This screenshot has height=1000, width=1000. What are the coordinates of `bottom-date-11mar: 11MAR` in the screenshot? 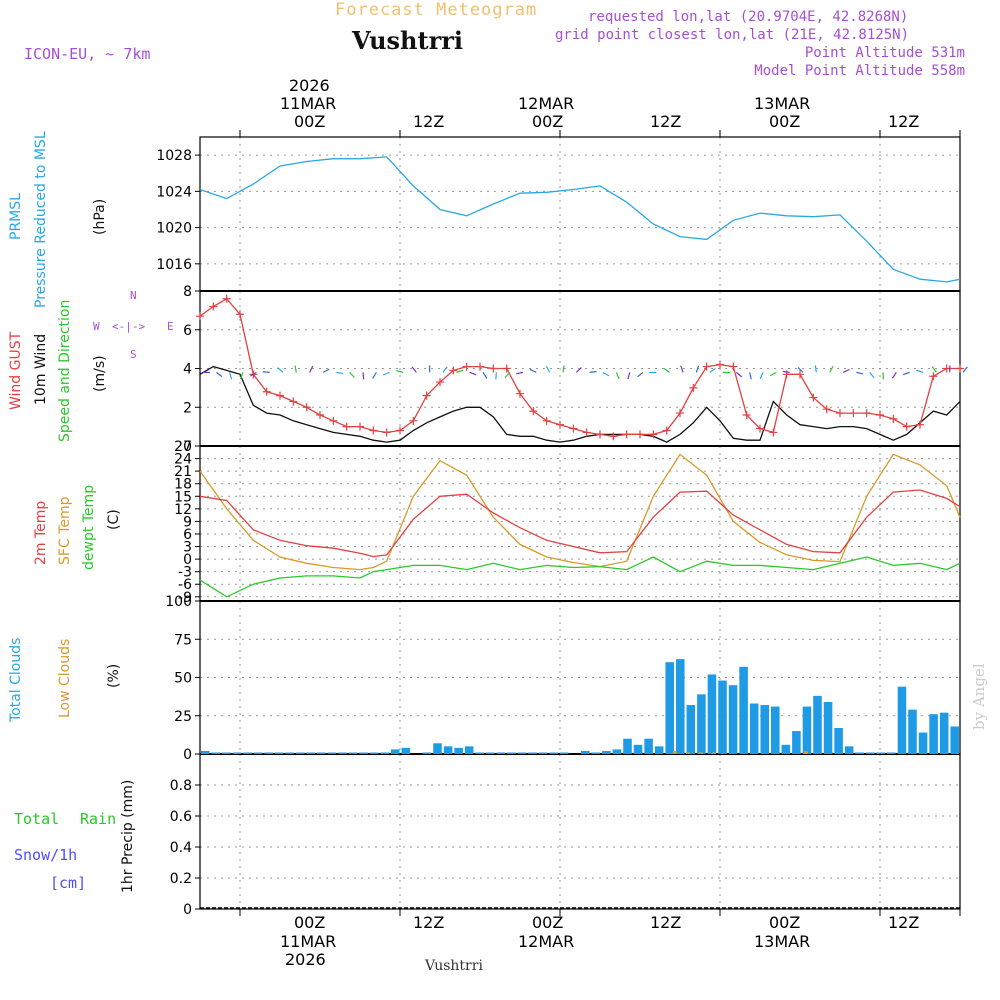 It's located at (308, 941).